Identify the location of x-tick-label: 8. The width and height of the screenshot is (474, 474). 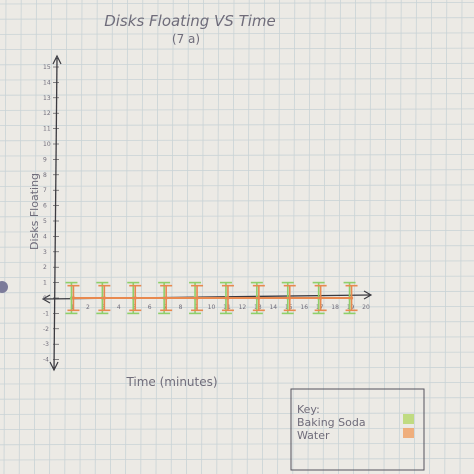
(181, 307).